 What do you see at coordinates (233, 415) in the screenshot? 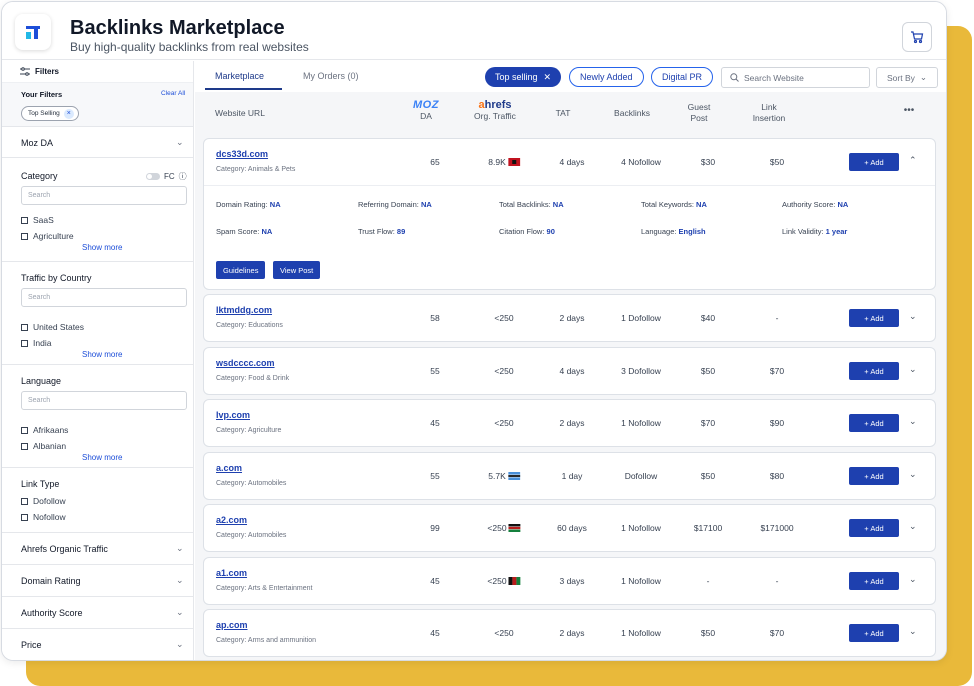
I see `domain-link: lvp.com` at bounding box center [233, 415].